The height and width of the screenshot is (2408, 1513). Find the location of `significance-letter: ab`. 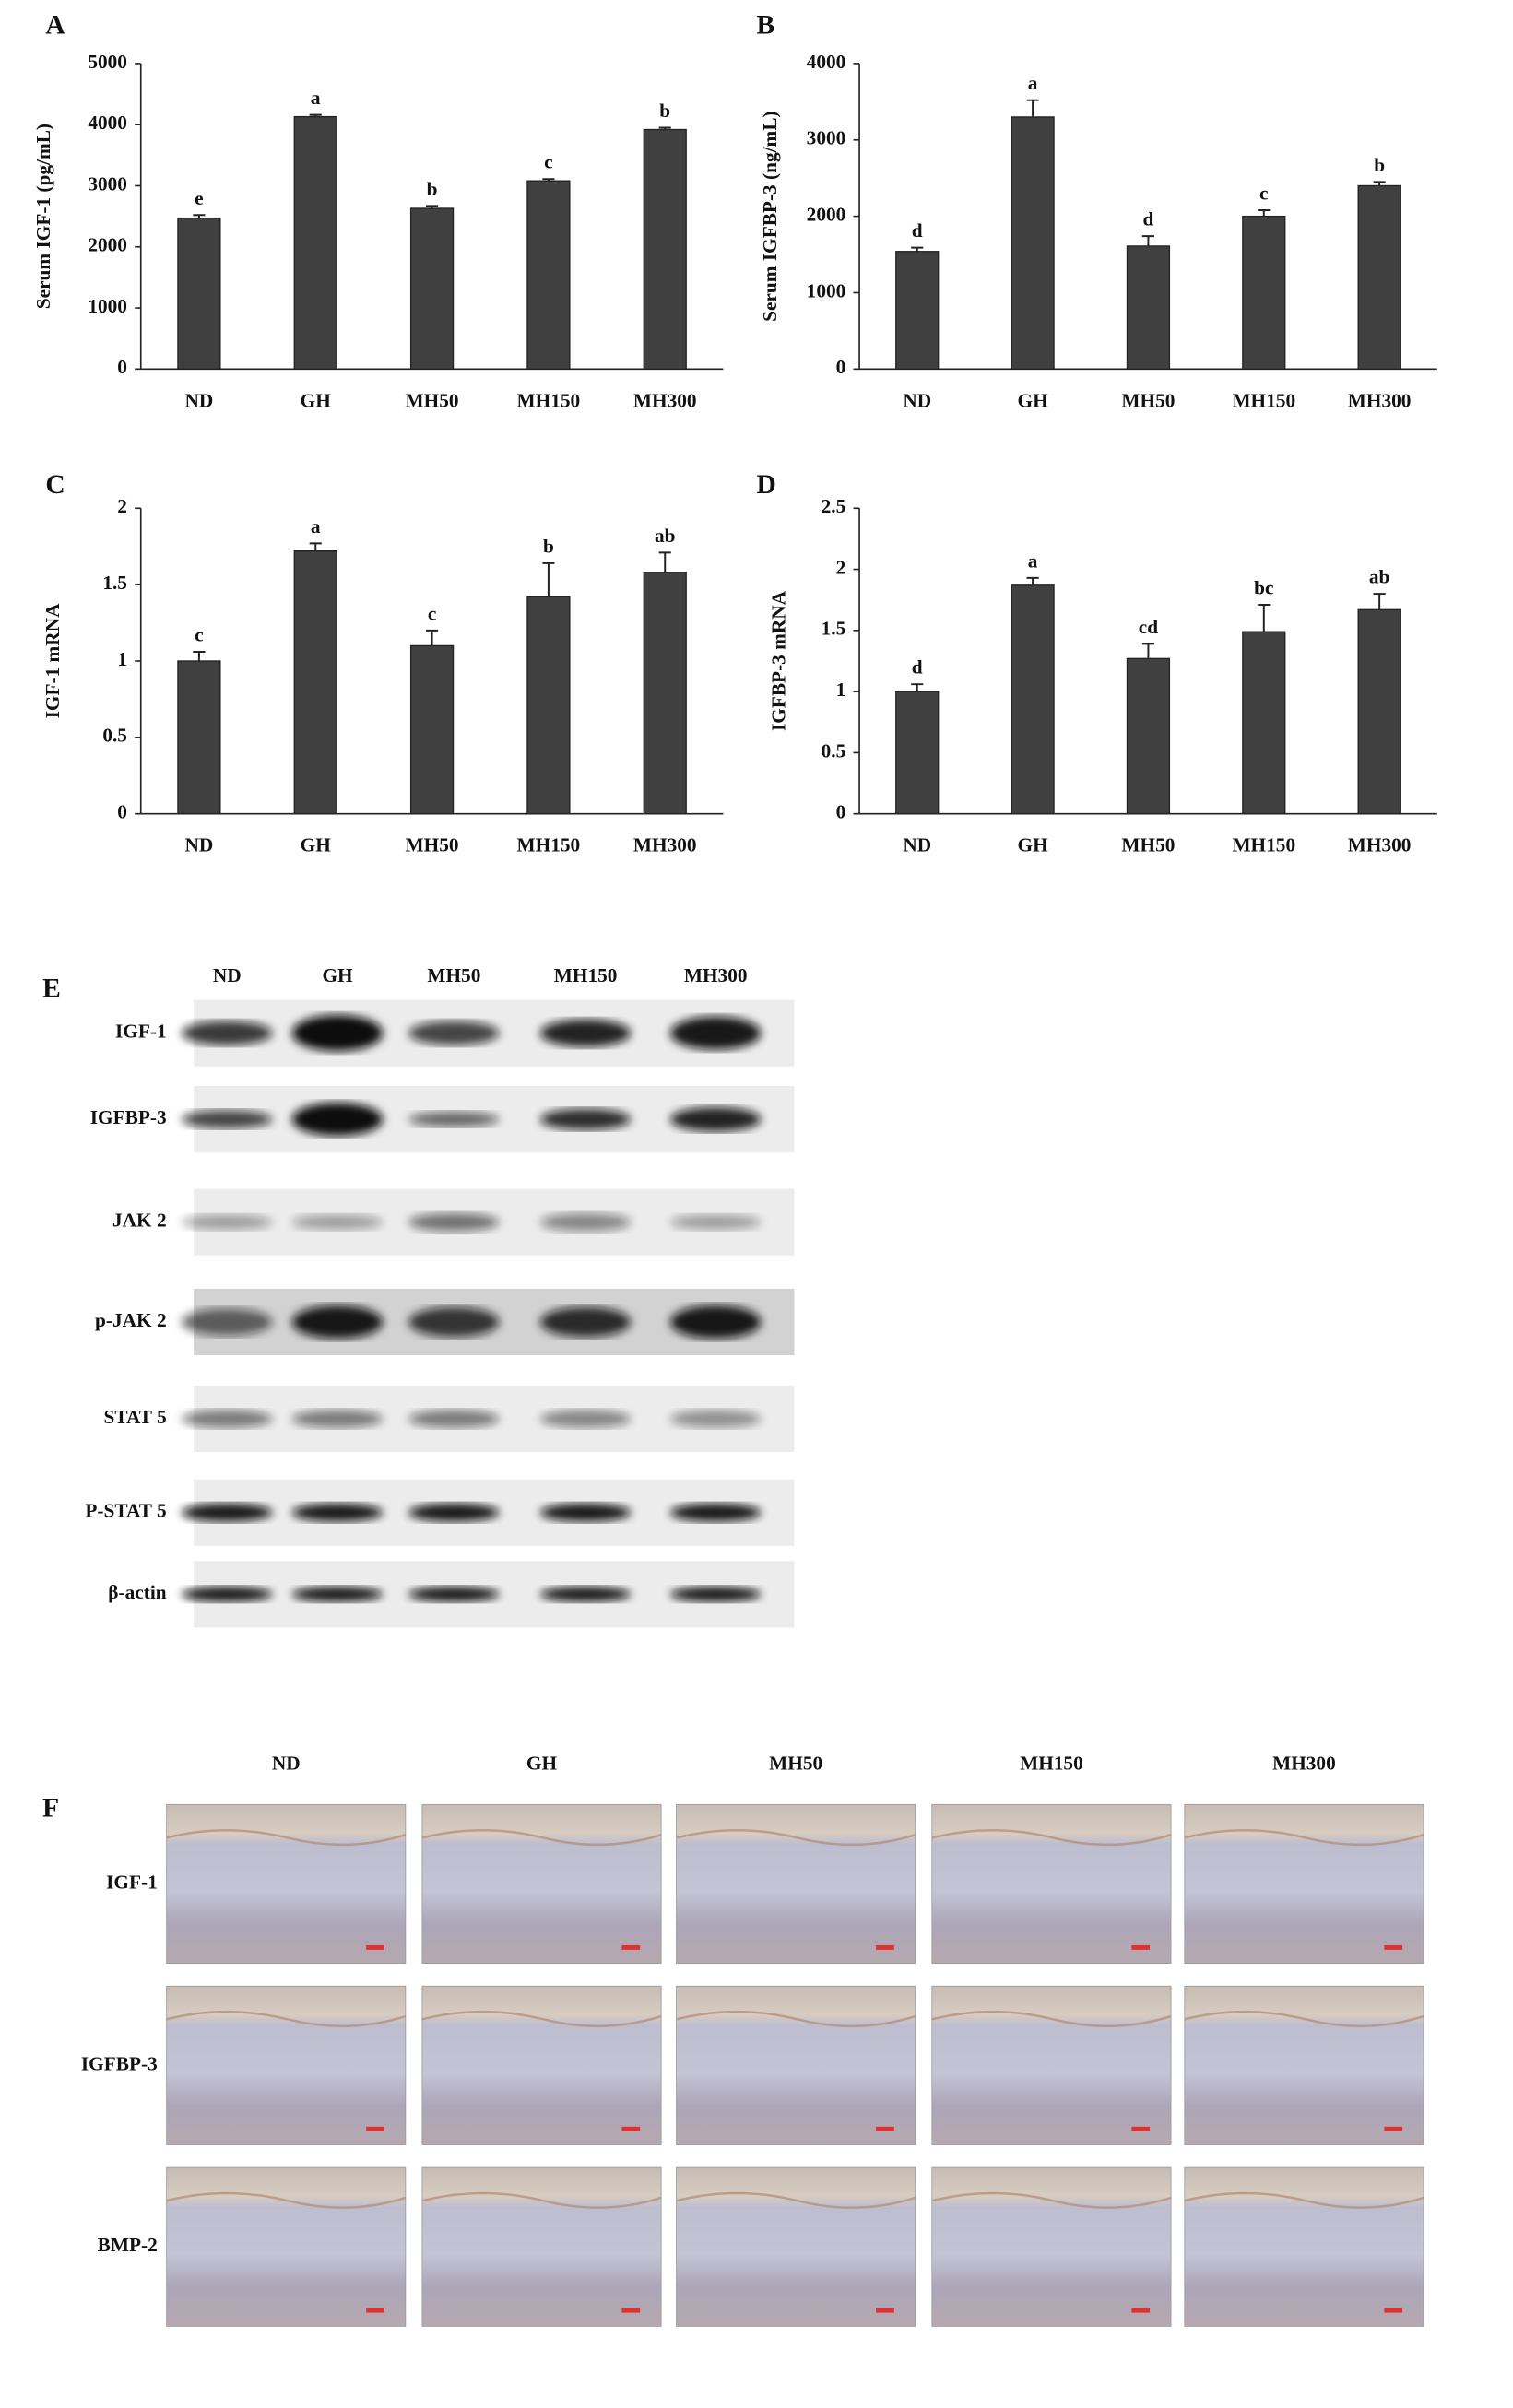

significance-letter: ab is located at coordinates (1379, 577).